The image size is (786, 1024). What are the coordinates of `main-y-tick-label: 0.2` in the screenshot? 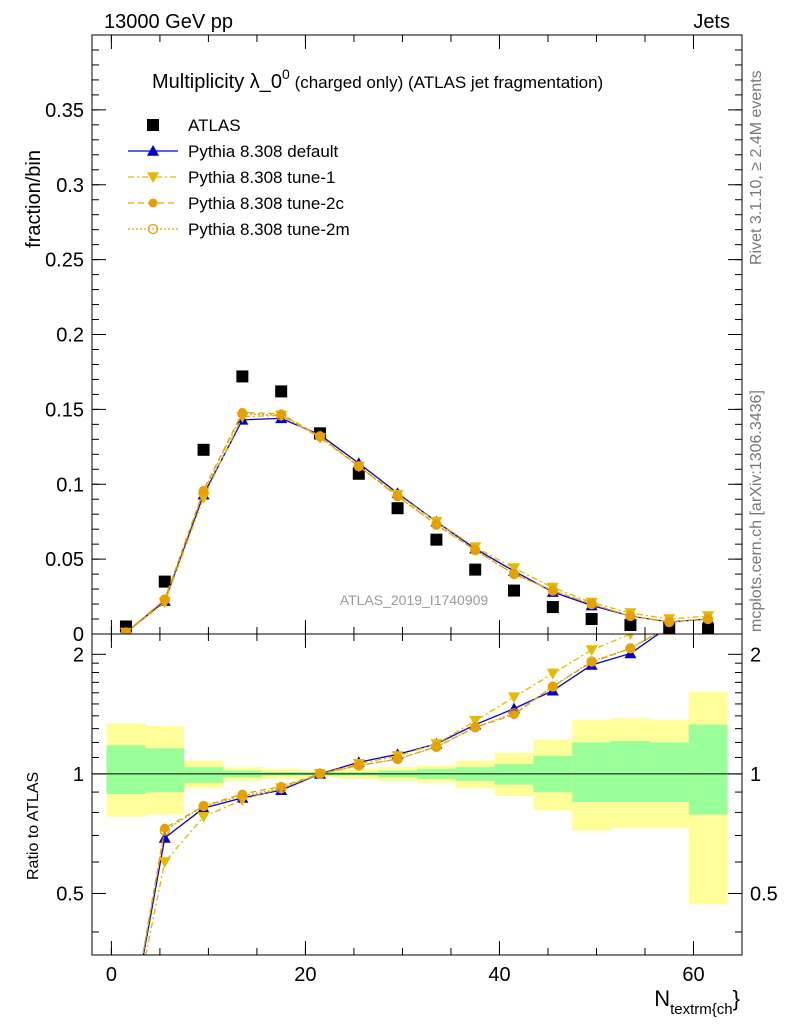 It's located at (70, 336).